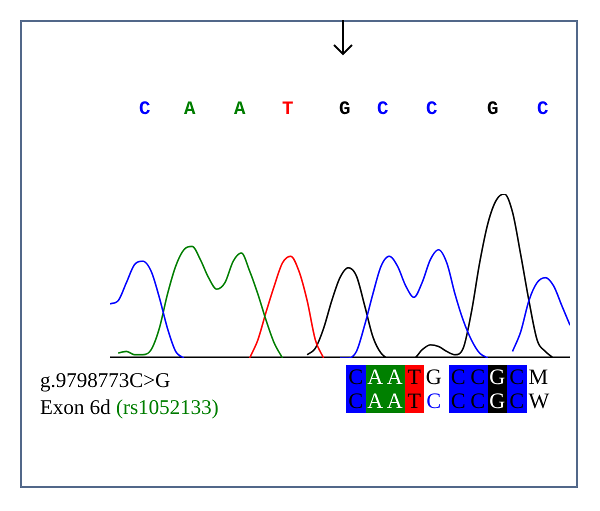  What do you see at coordinates (167, 407) in the screenshot?
I see `text: (rs1052133)` at bounding box center [167, 407].